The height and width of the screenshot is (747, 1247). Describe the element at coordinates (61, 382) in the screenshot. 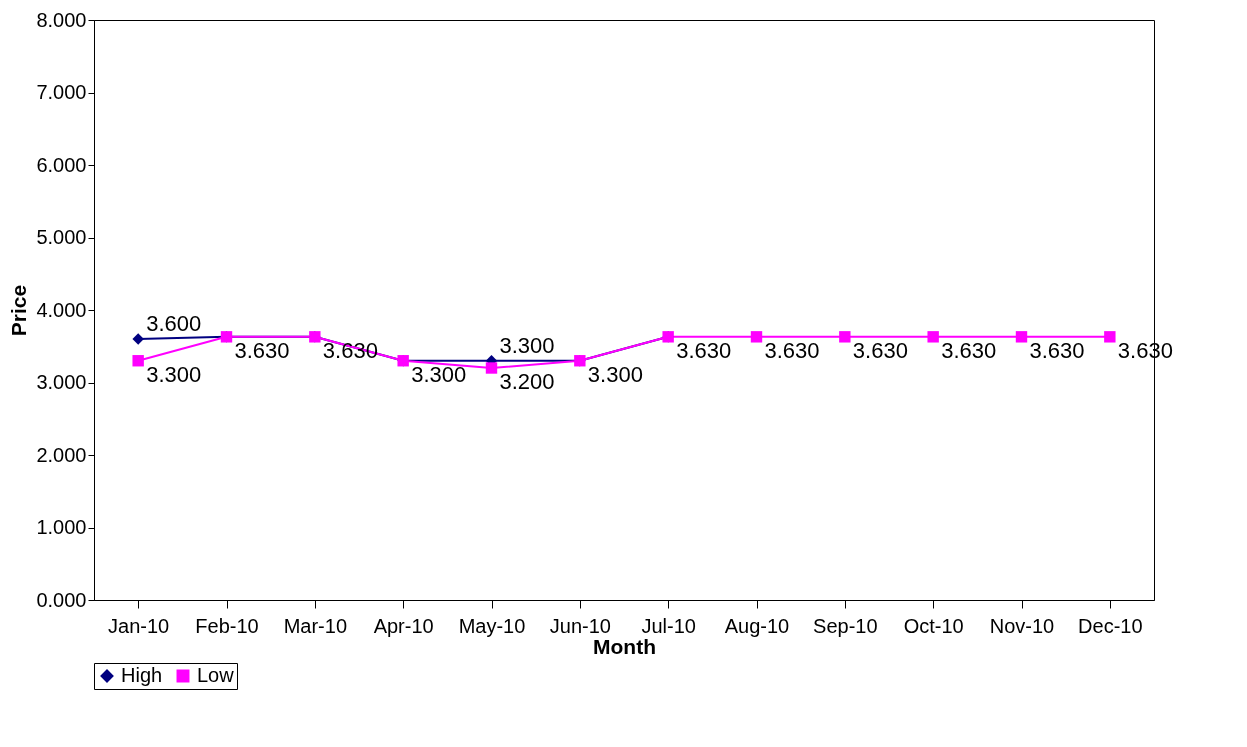

I see `y-tick-label: 3.000` at that location.